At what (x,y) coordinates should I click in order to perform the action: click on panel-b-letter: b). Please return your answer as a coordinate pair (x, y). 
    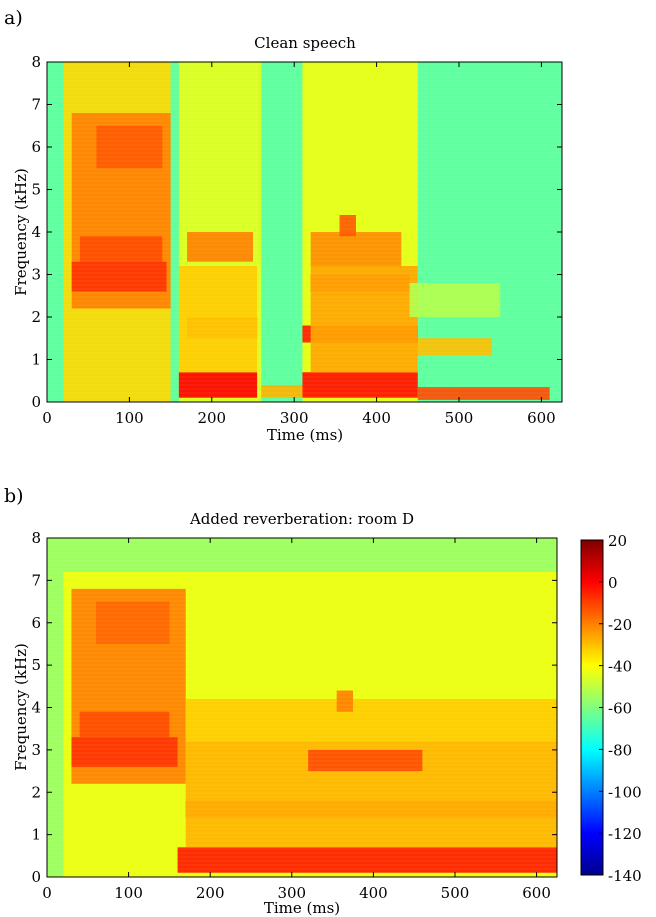
    Looking at the image, I should click on (14, 496).